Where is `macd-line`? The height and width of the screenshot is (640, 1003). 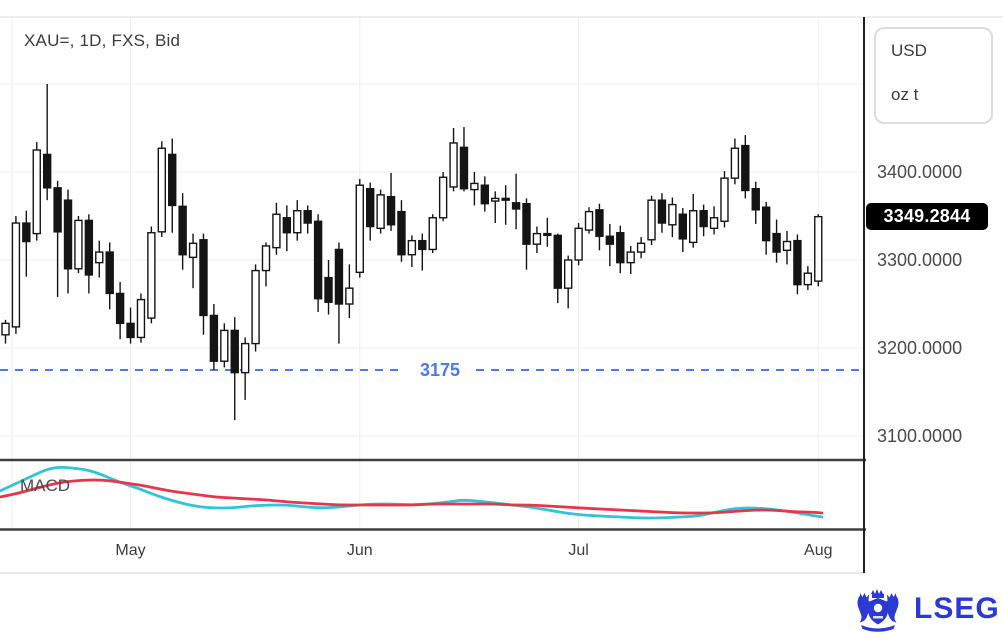 macd-line is located at coordinates (412, 492).